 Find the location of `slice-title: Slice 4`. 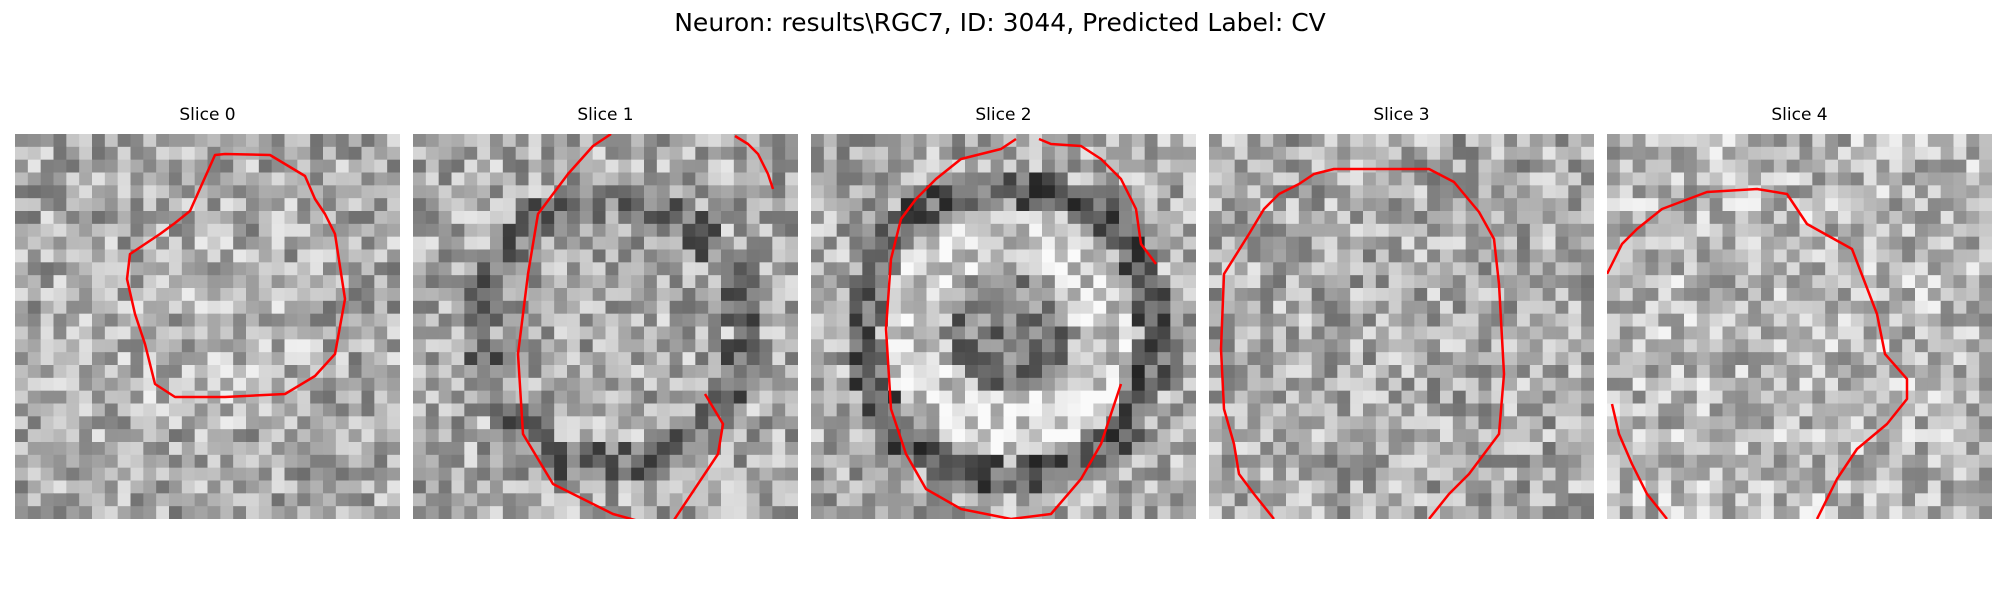

slice-title: Slice 4 is located at coordinates (1799, 115).